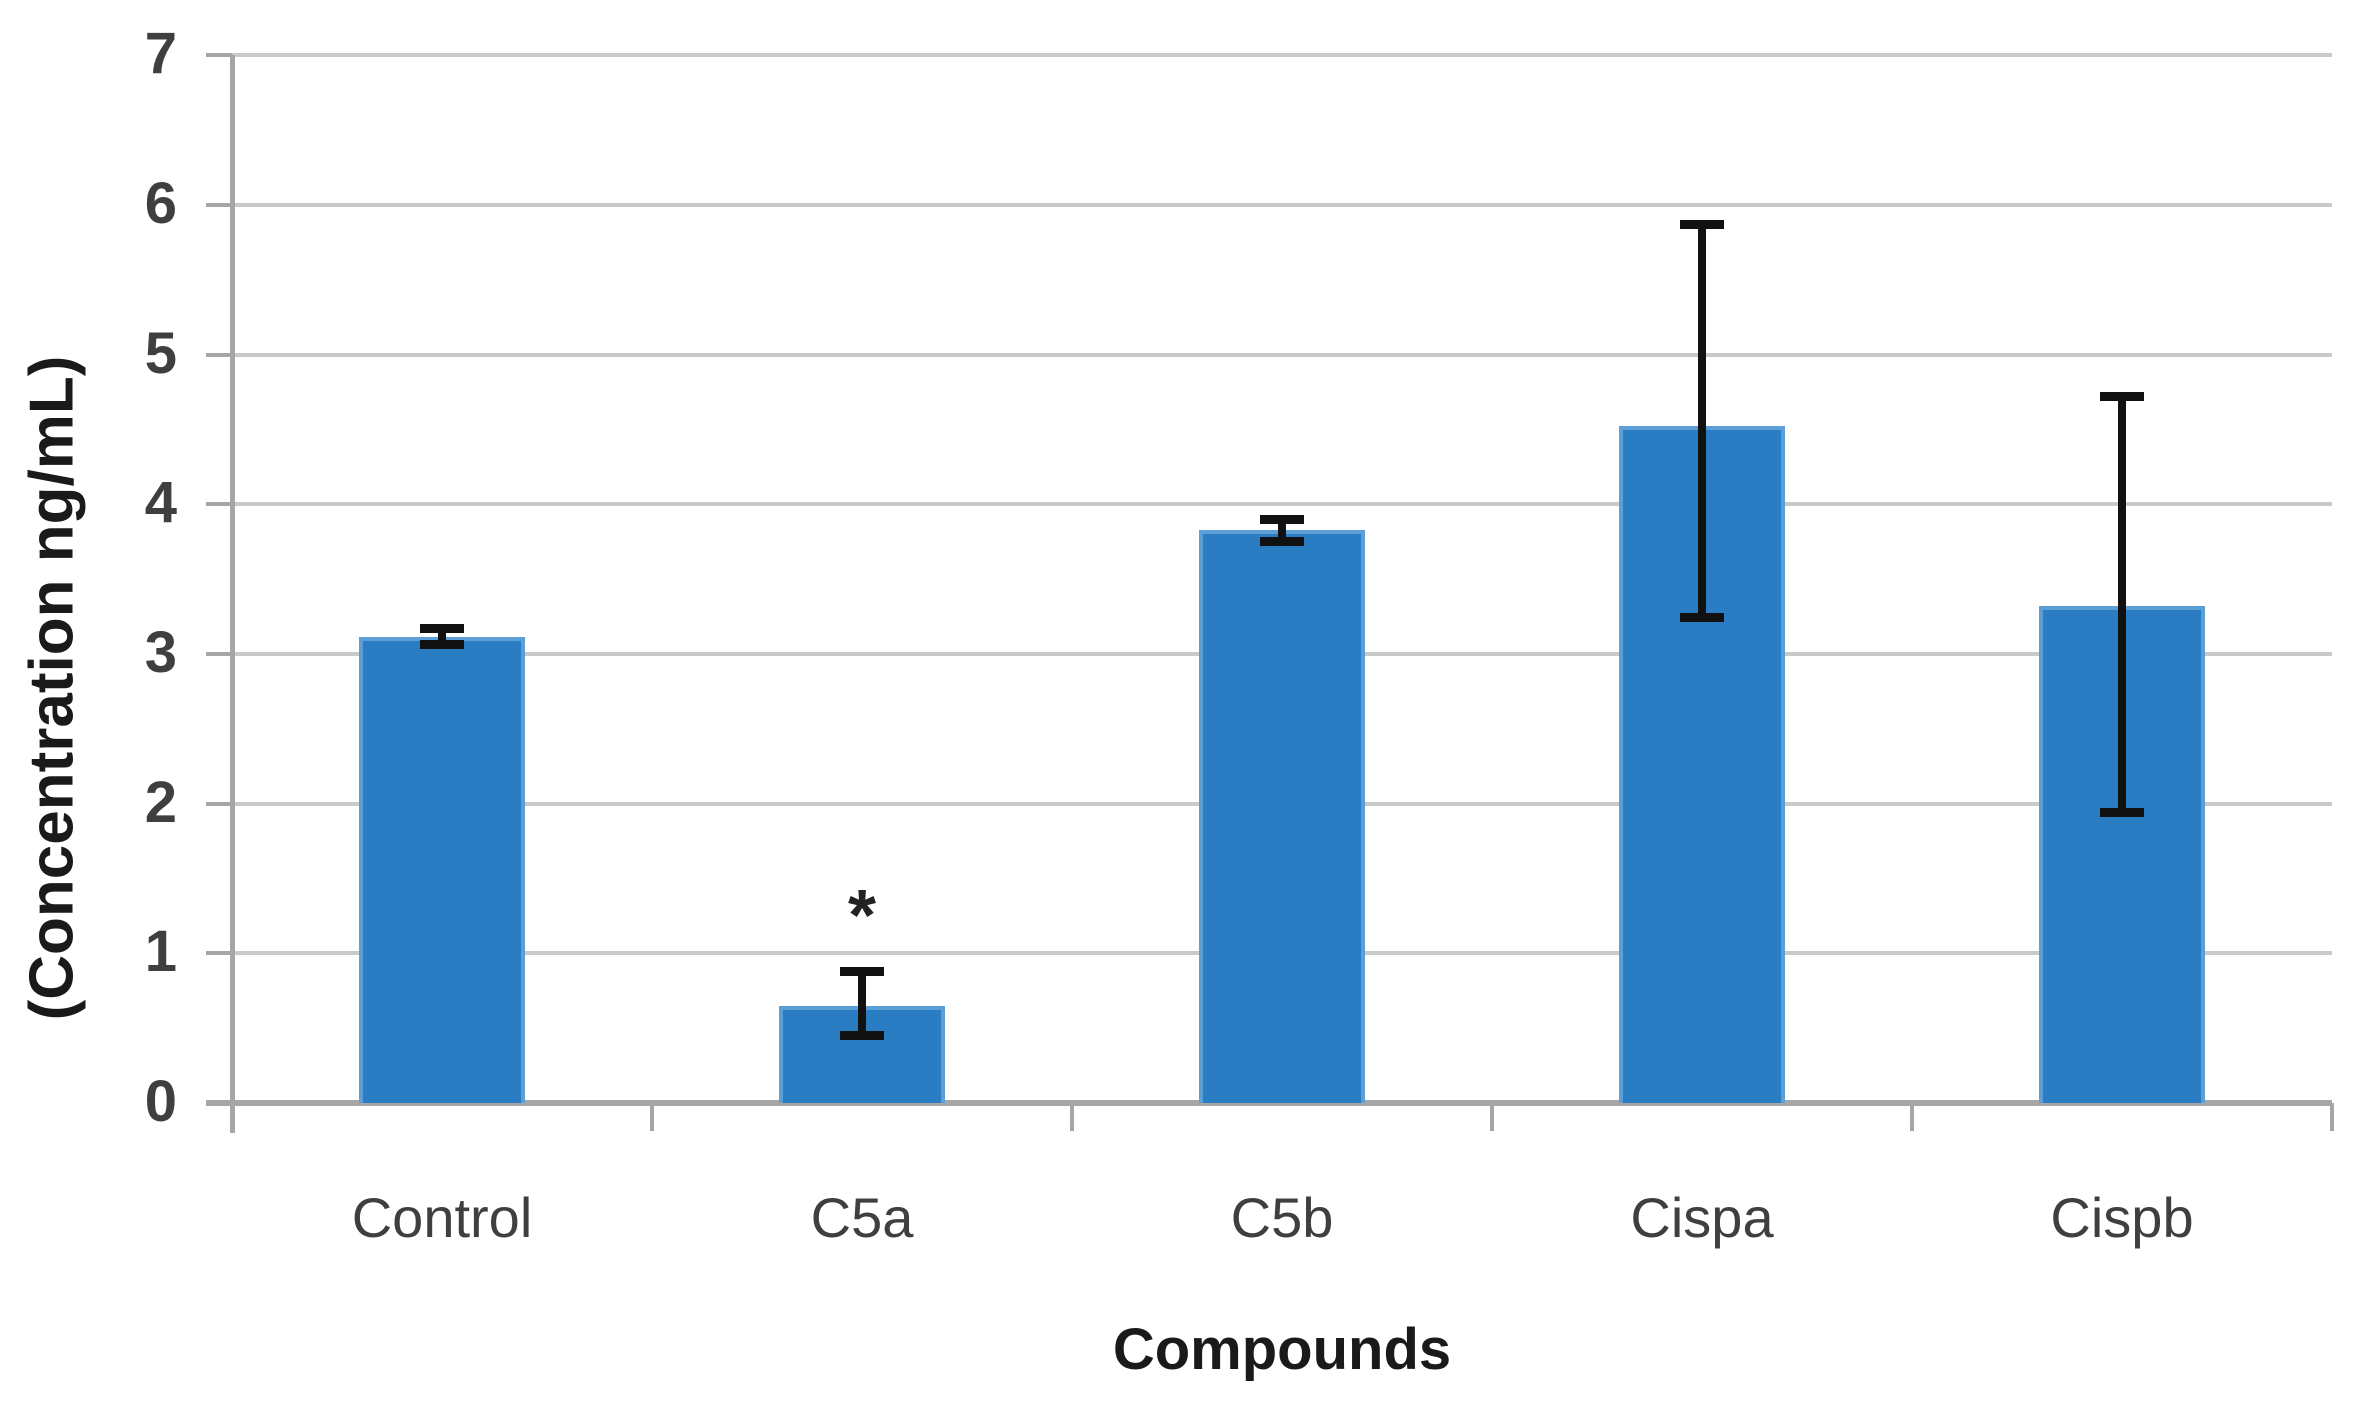 The height and width of the screenshot is (1408, 2363). What do you see at coordinates (862, 916) in the screenshot?
I see `significance-star: *` at bounding box center [862, 916].